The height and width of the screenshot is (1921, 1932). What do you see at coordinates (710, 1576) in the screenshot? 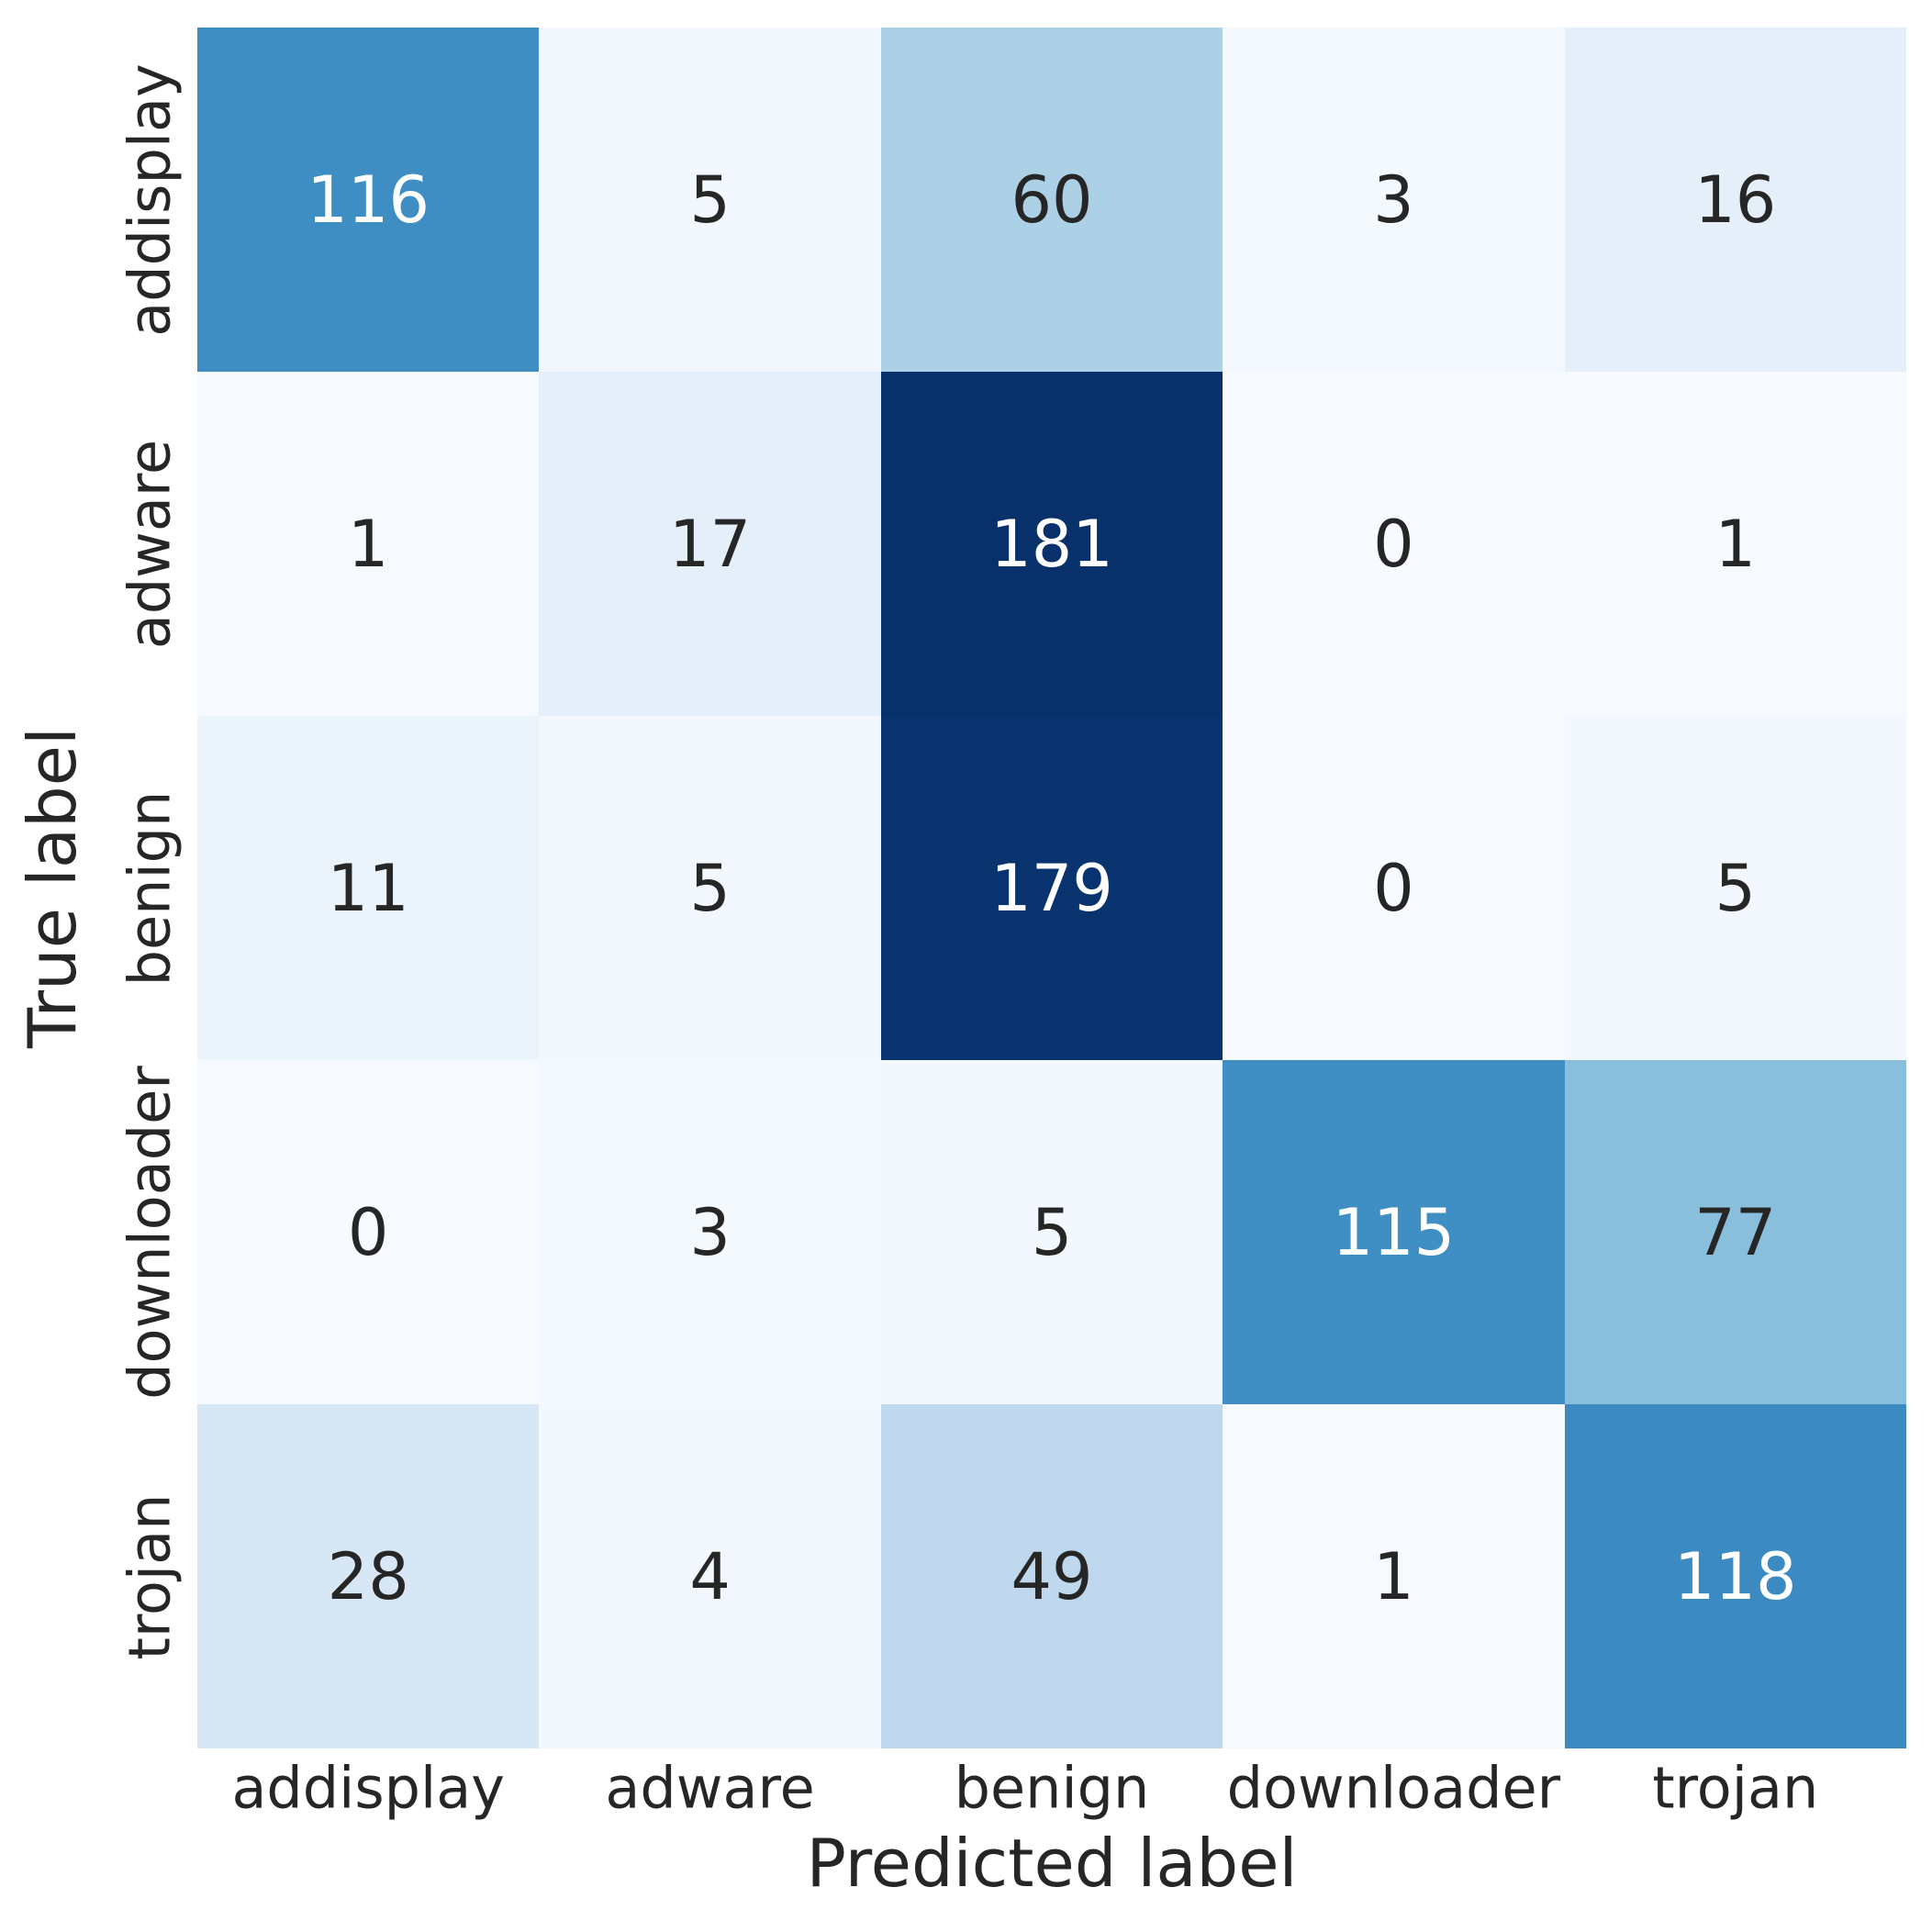
I see `heatmap-cell-trojan-adware: 4` at bounding box center [710, 1576].